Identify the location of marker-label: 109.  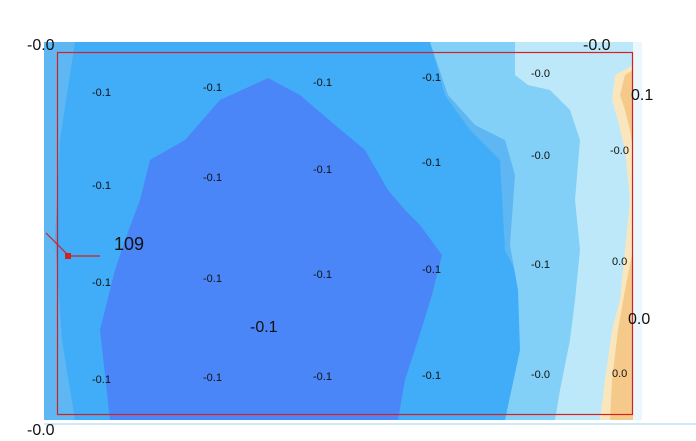
(129, 244).